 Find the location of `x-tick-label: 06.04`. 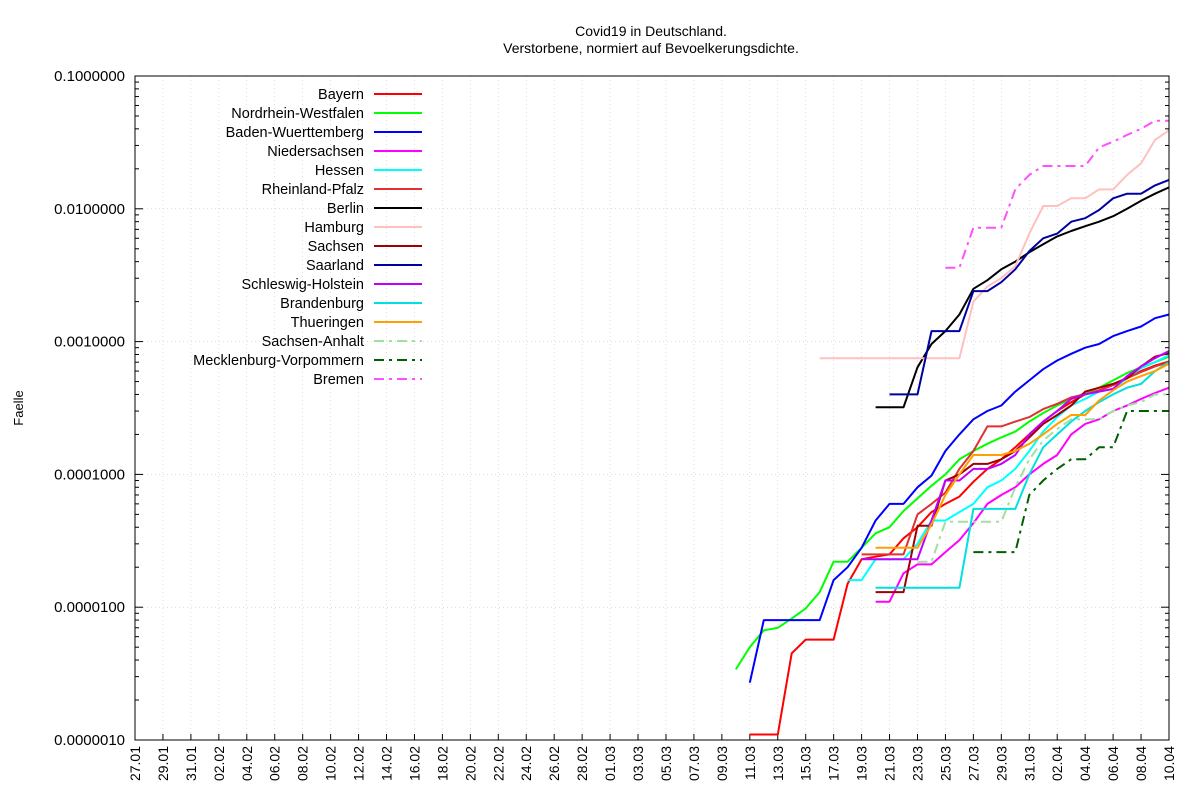

x-tick-label: 06.04 is located at coordinates (1113, 763).